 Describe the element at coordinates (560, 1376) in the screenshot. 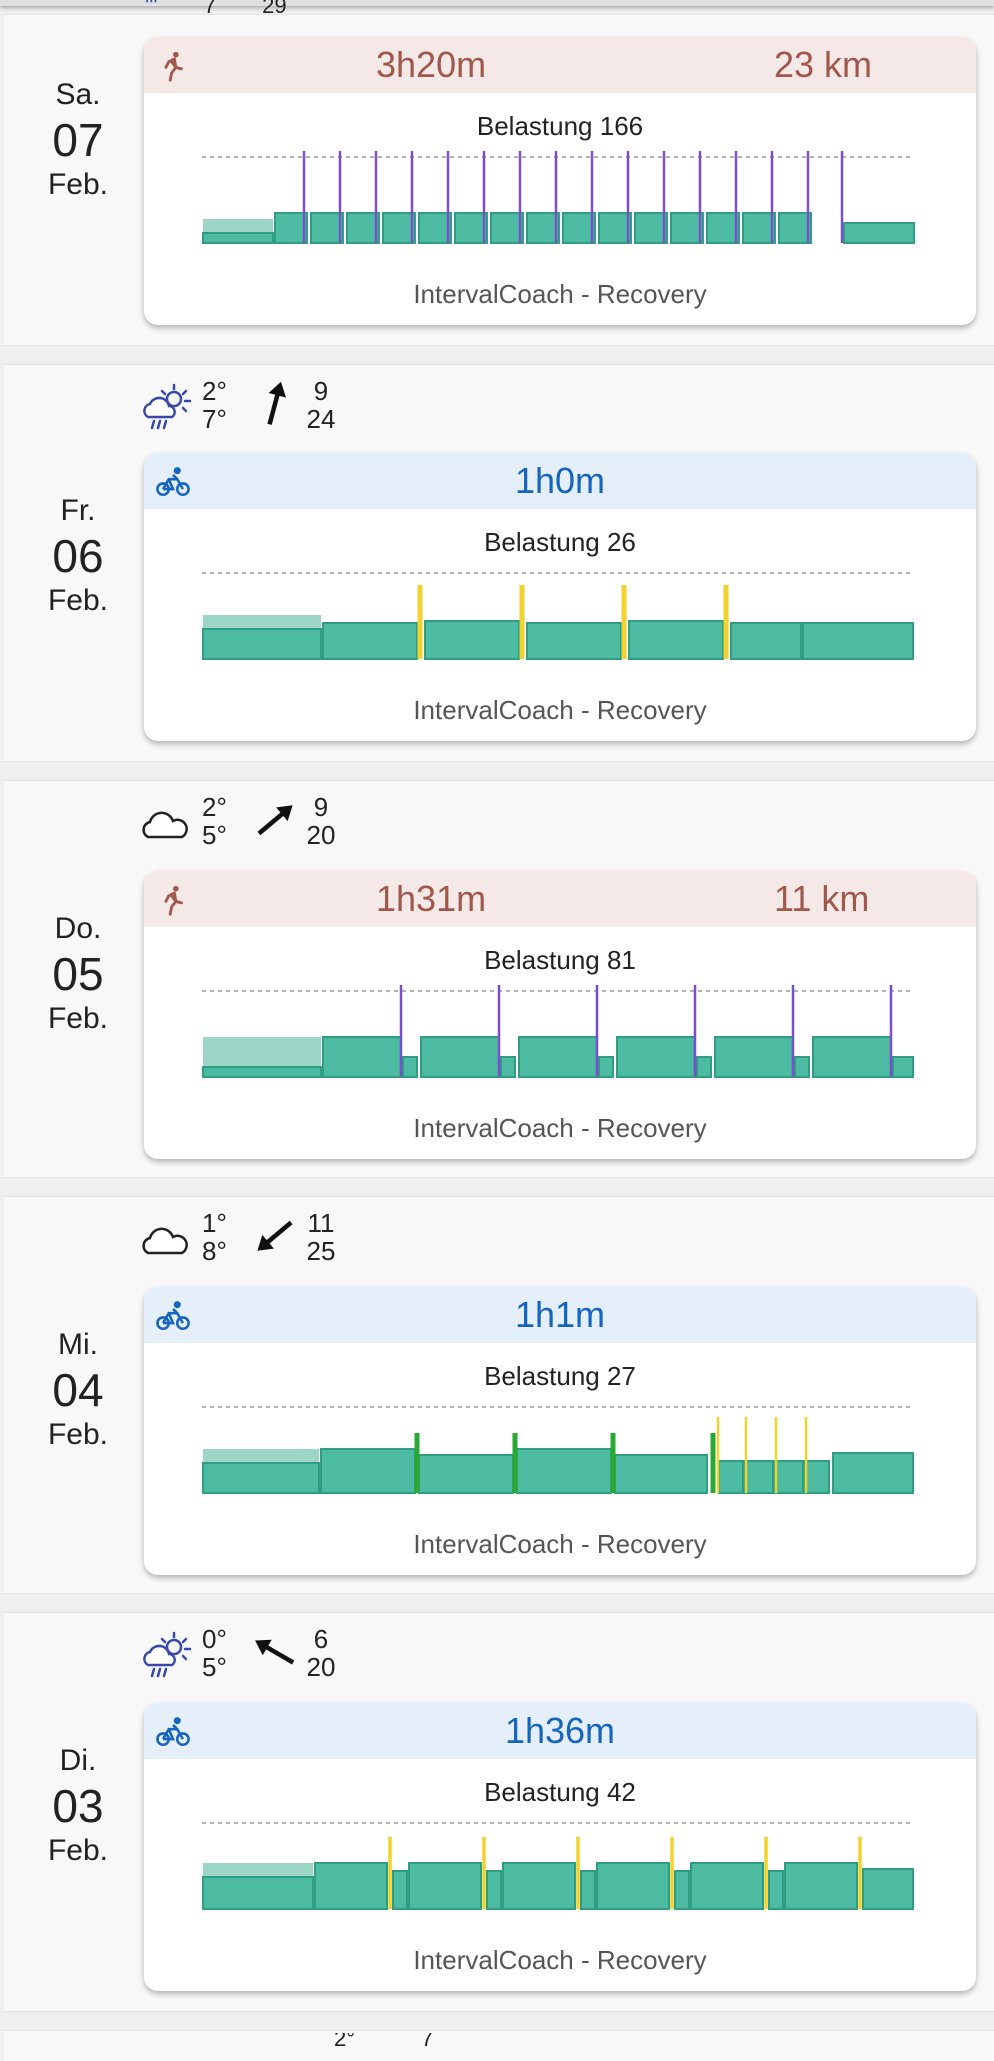

I see `training-load: Belastung 27` at that location.